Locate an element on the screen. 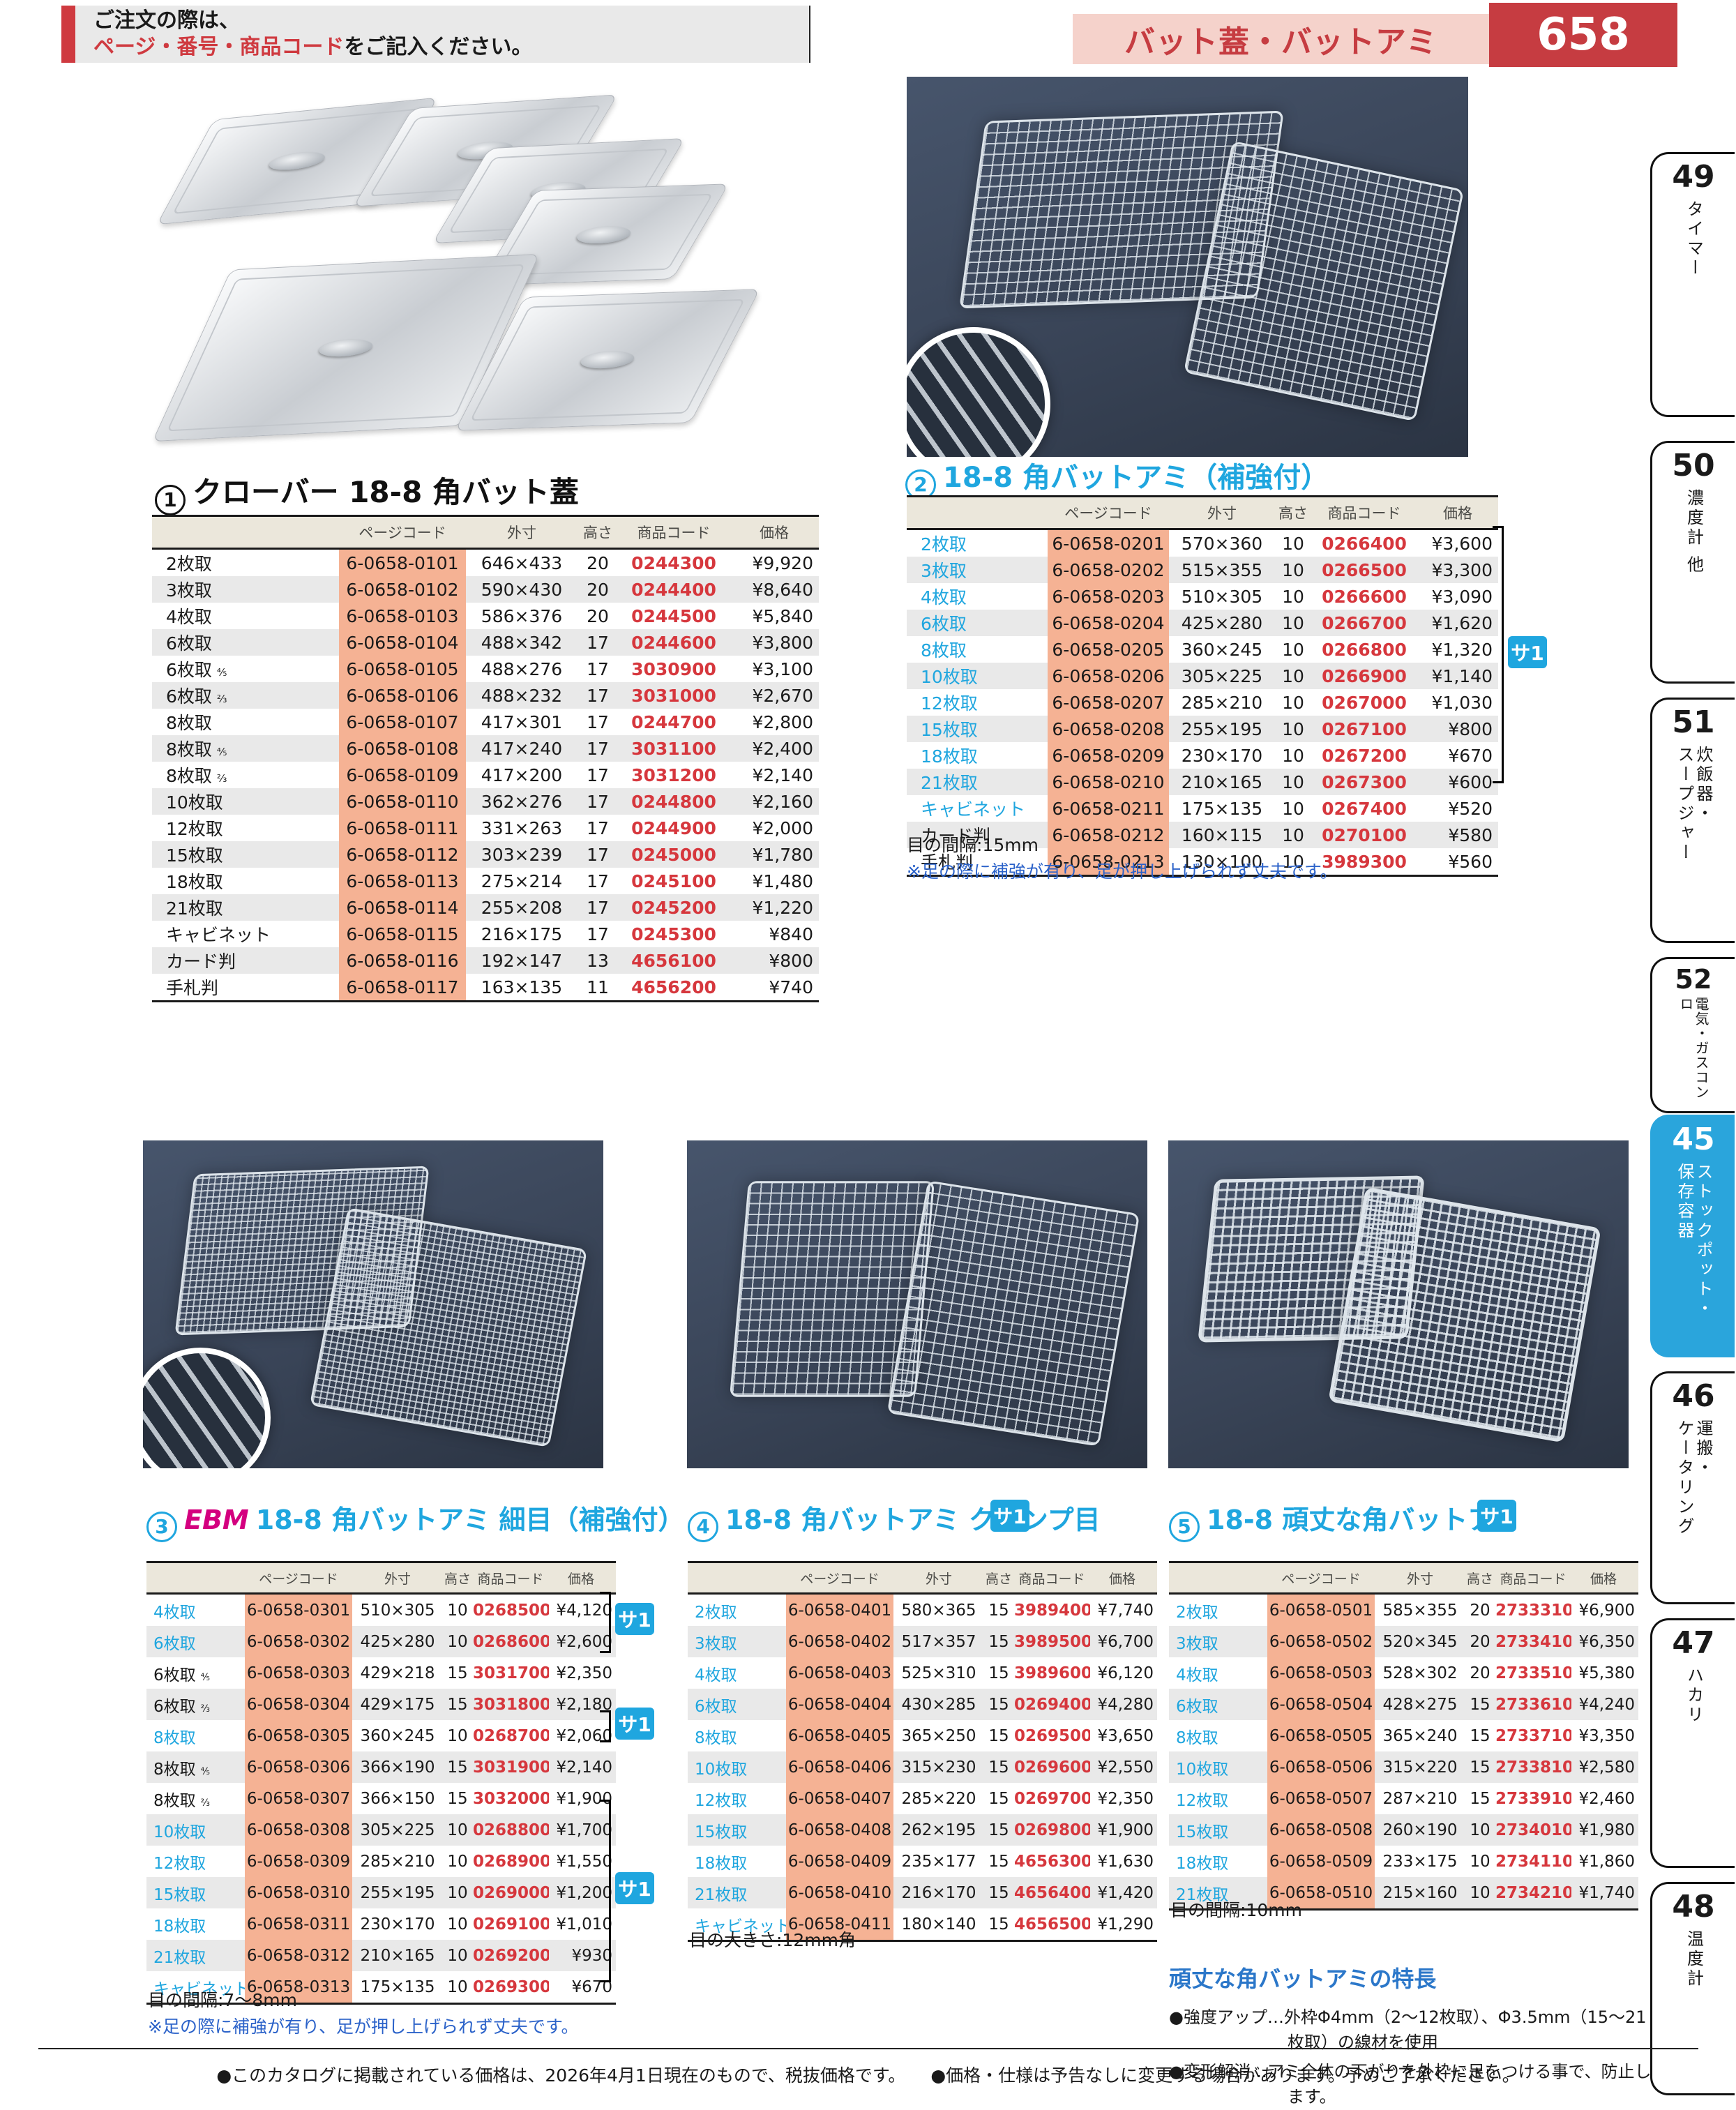 Image resolution: width=1736 pixels, height=2110 pixels. price-cell: ¥1,780 is located at coordinates (783, 854).